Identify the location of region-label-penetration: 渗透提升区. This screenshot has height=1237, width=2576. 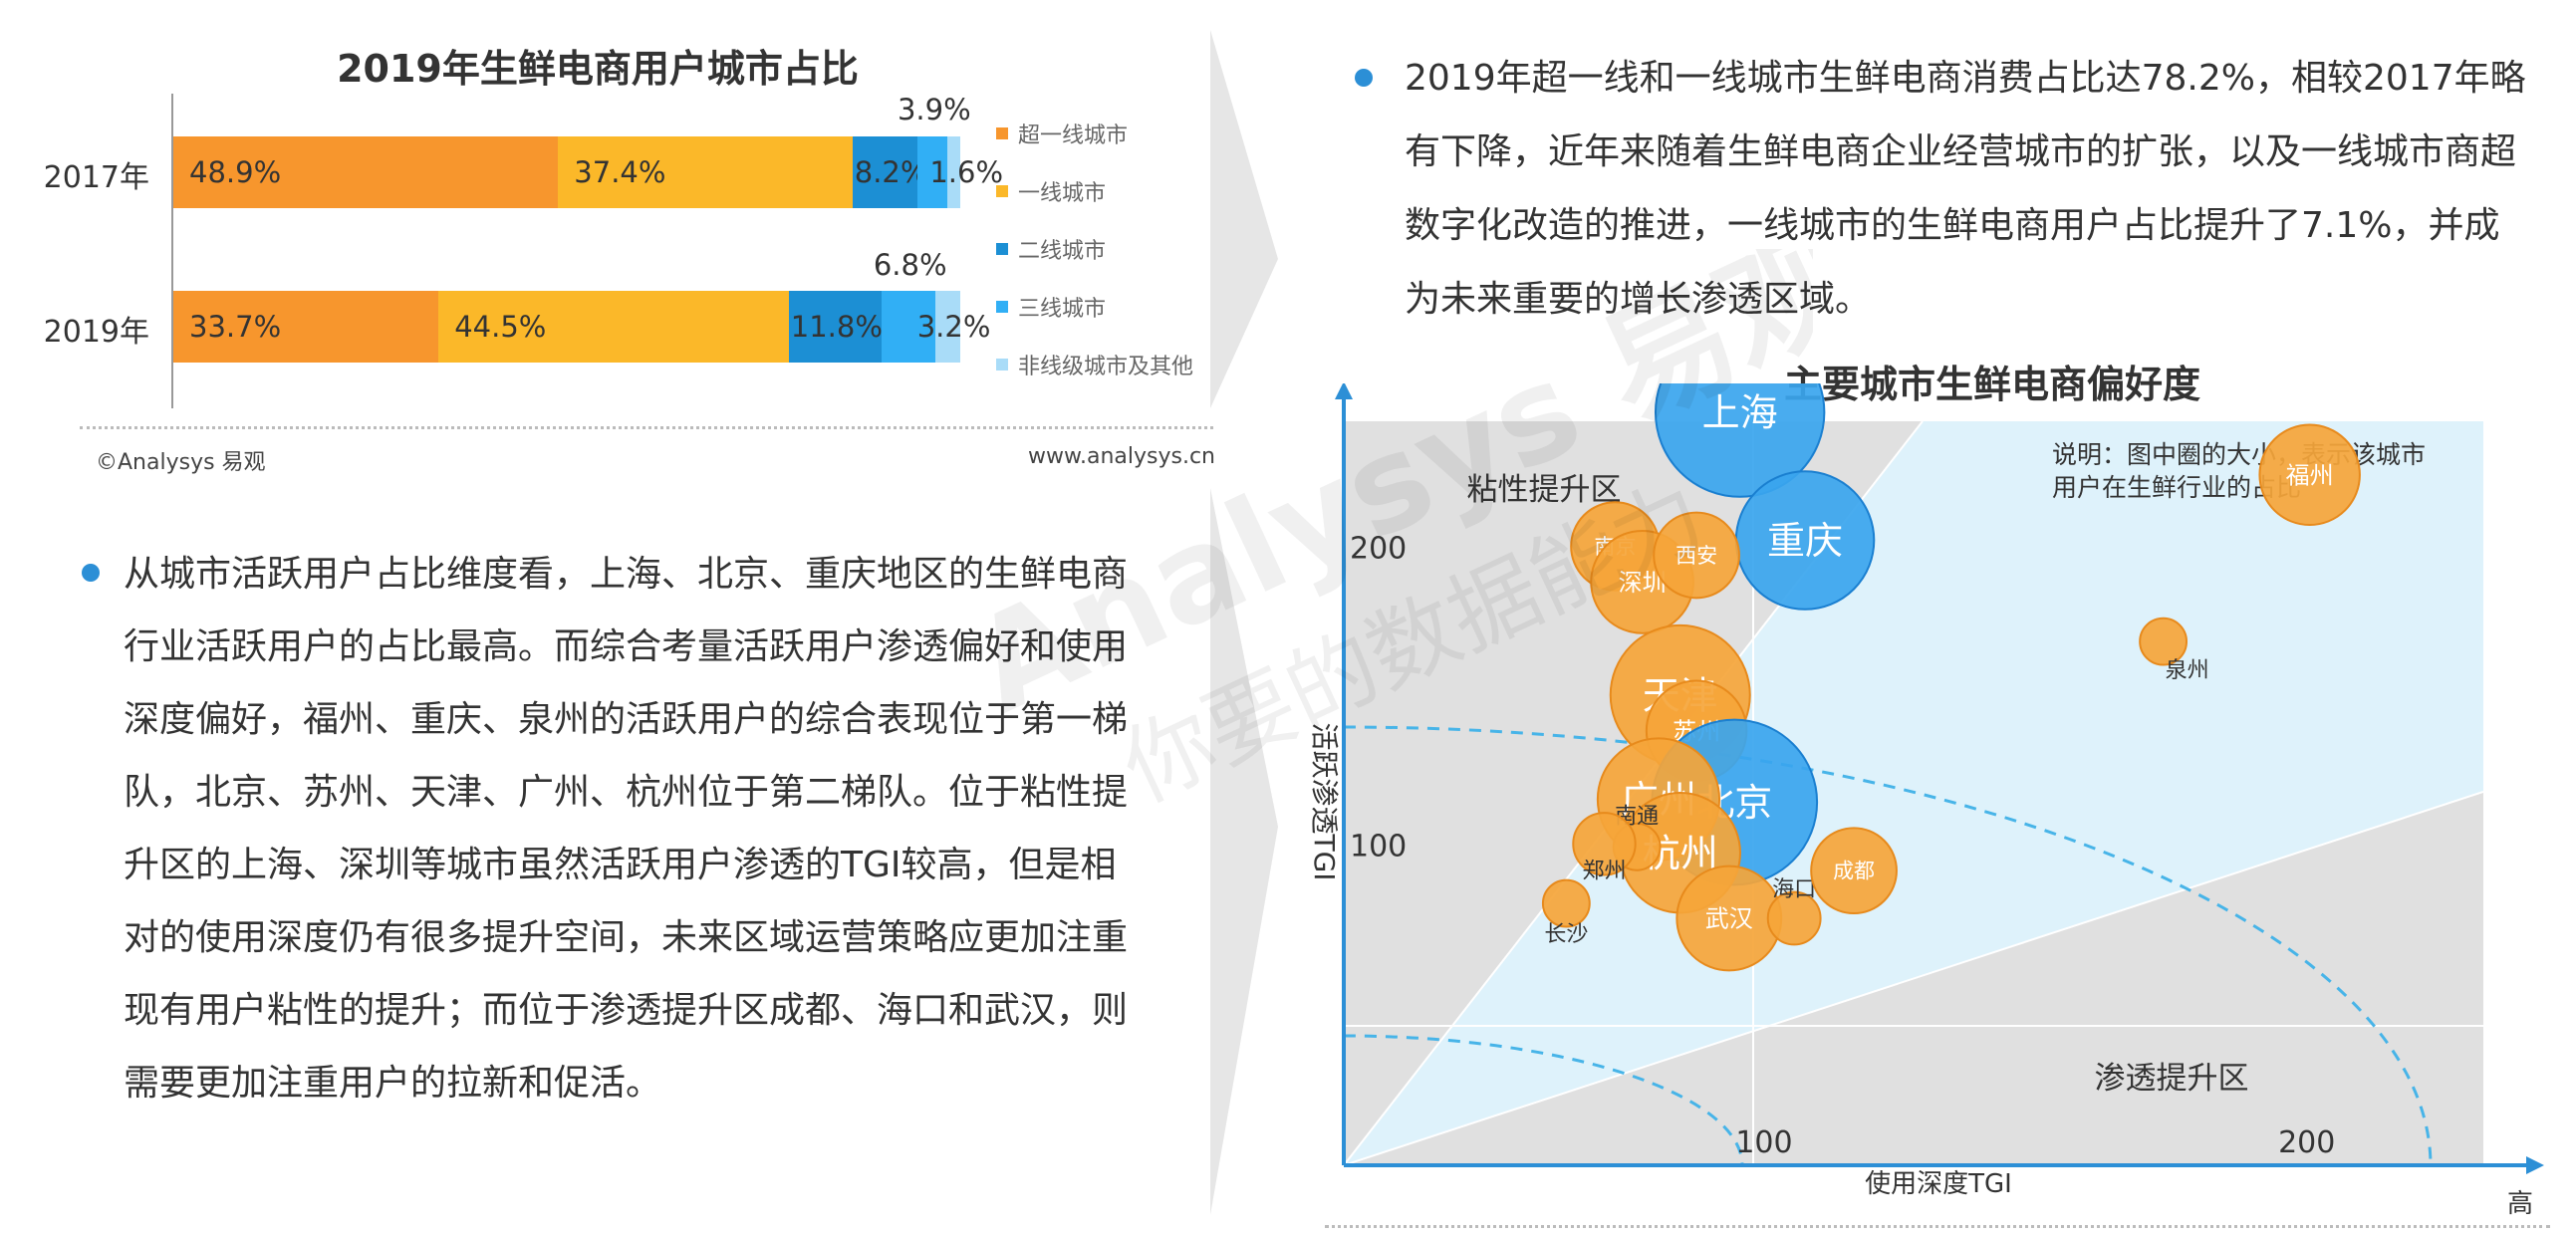
(2172, 1079).